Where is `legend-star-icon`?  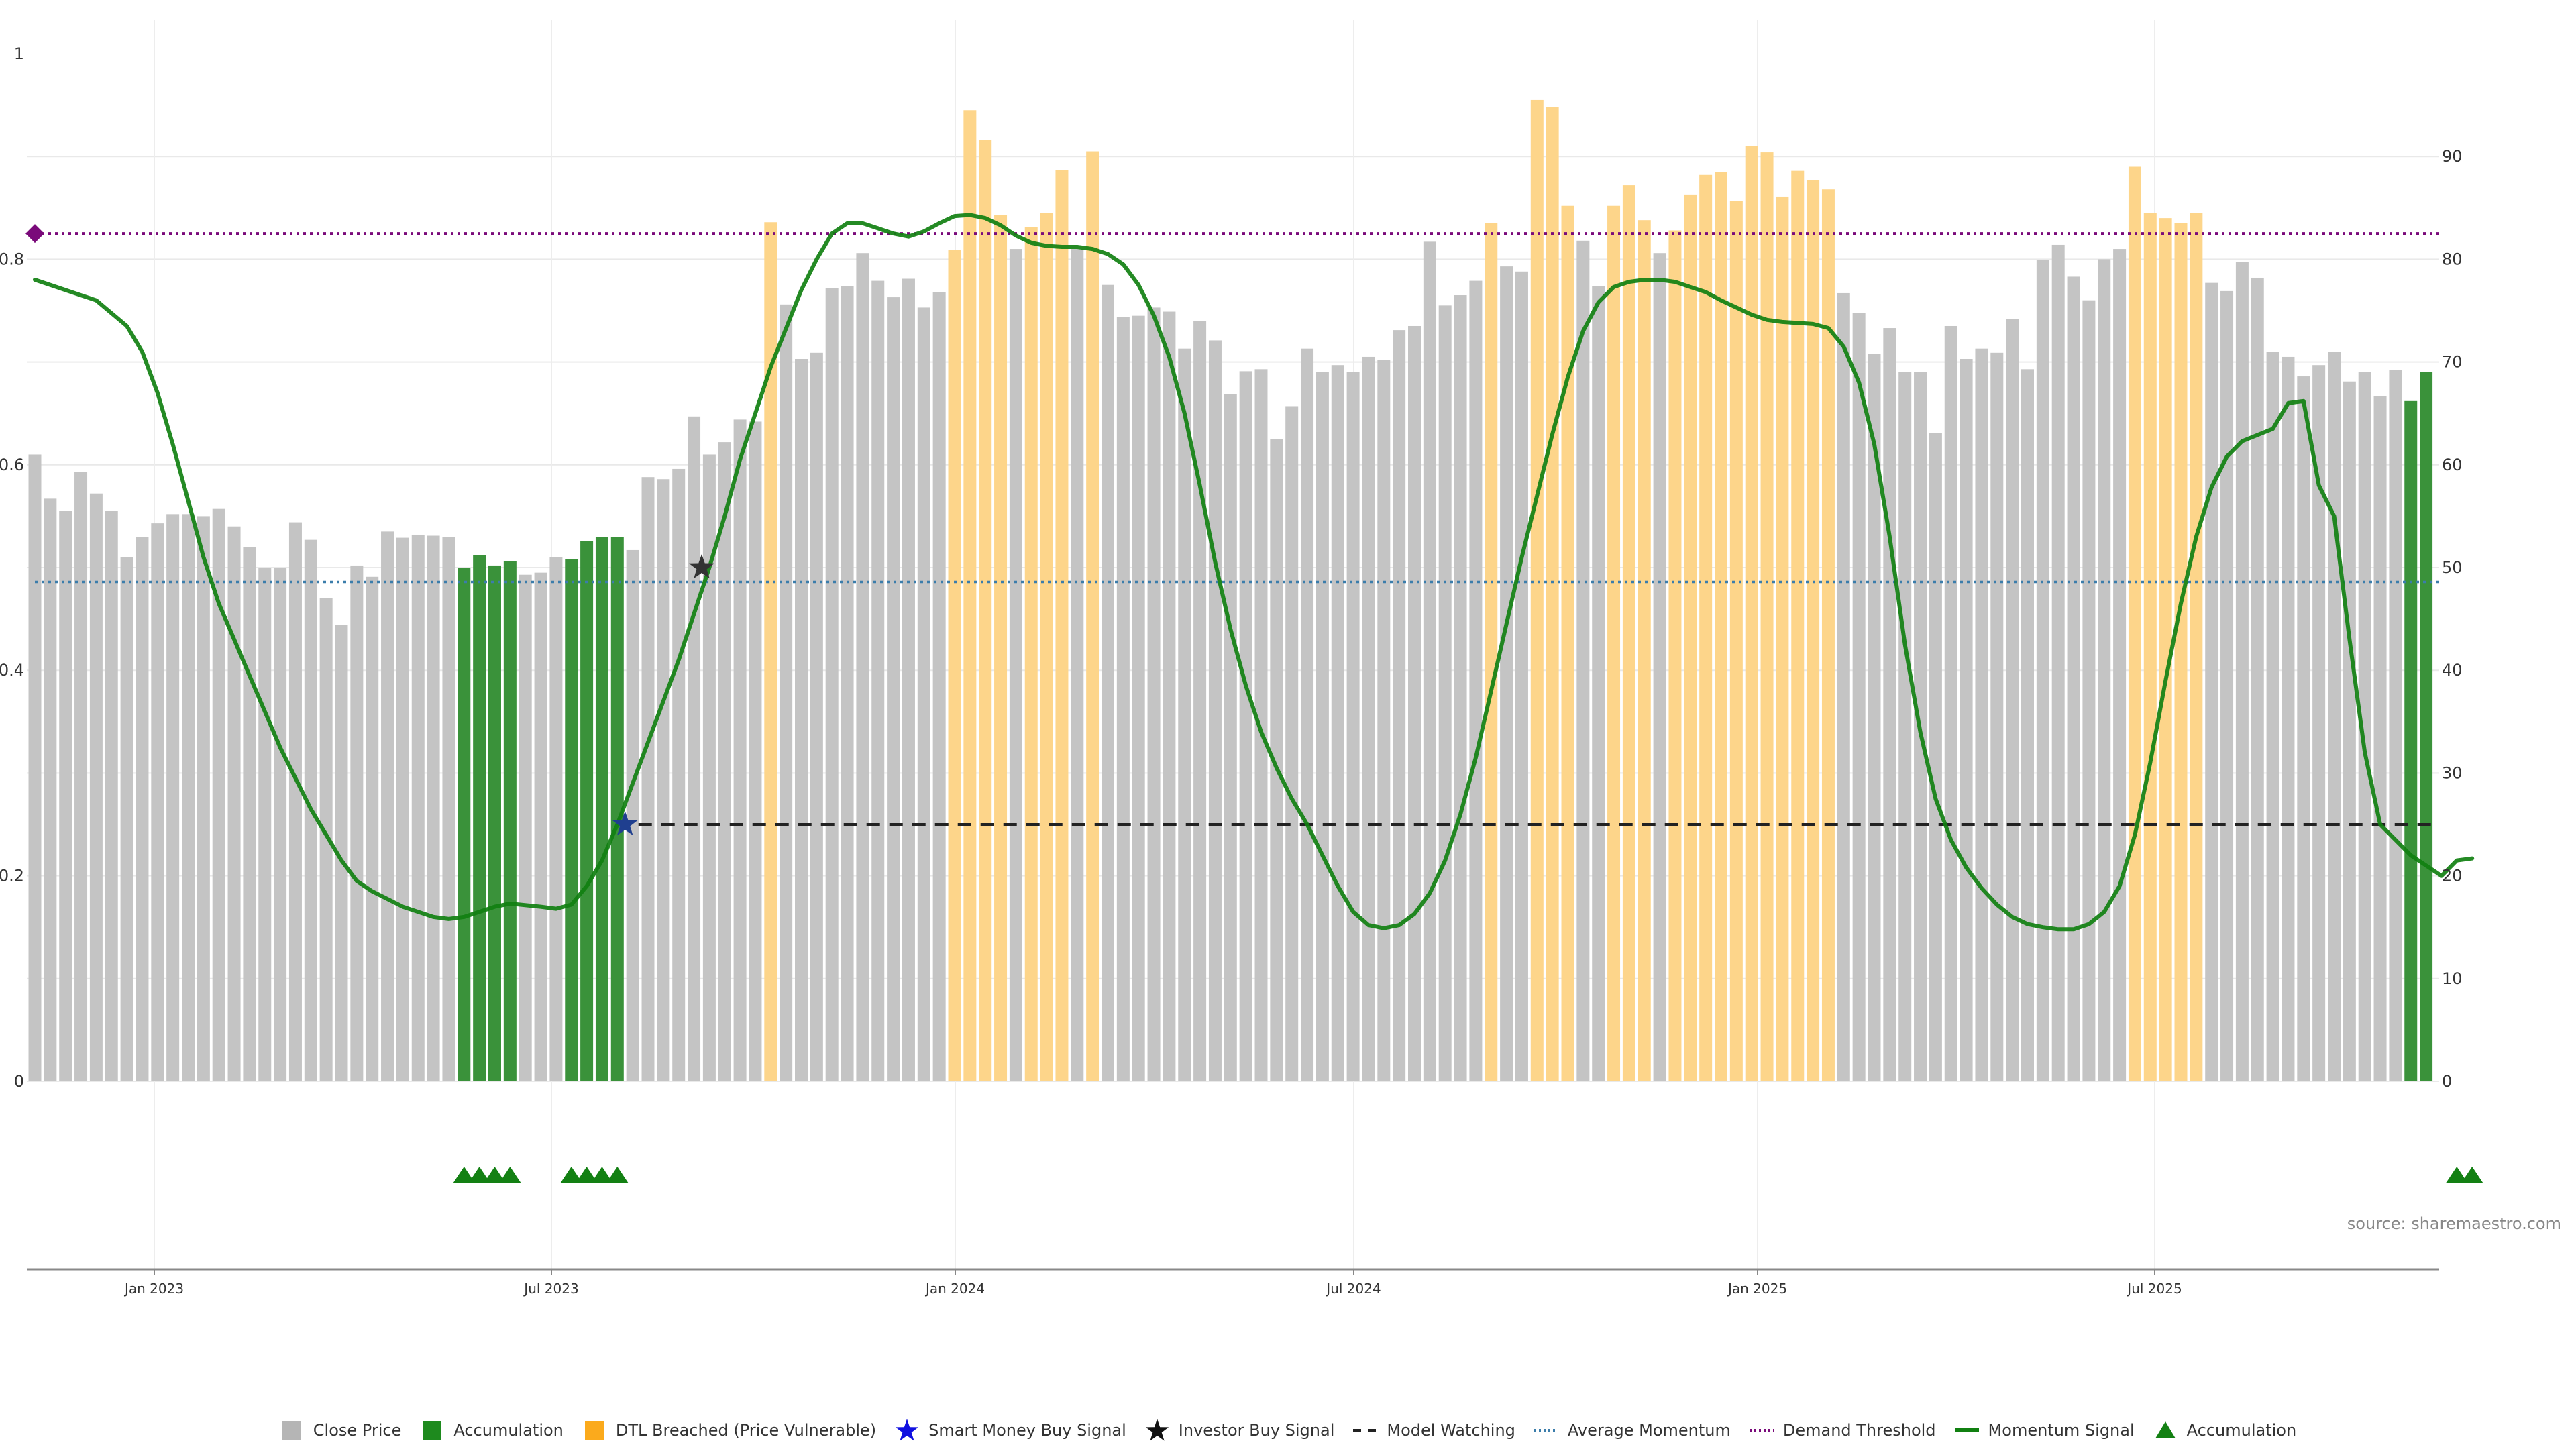
legend-star-icon is located at coordinates (1157, 1430).